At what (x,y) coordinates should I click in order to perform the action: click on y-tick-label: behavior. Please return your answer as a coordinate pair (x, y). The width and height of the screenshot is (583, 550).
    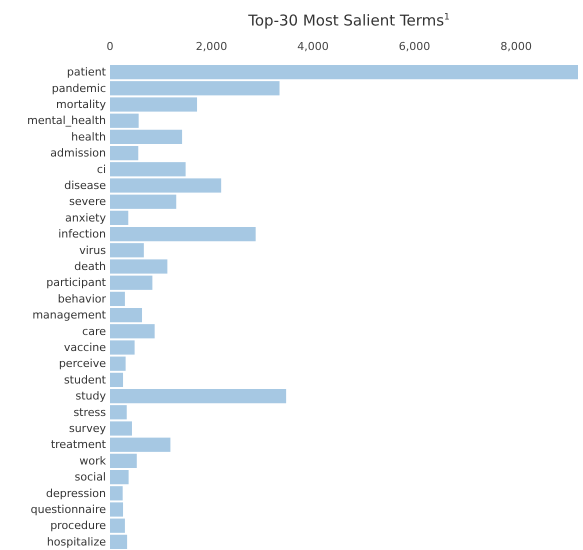
    Looking at the image, I should click on (82, 299).